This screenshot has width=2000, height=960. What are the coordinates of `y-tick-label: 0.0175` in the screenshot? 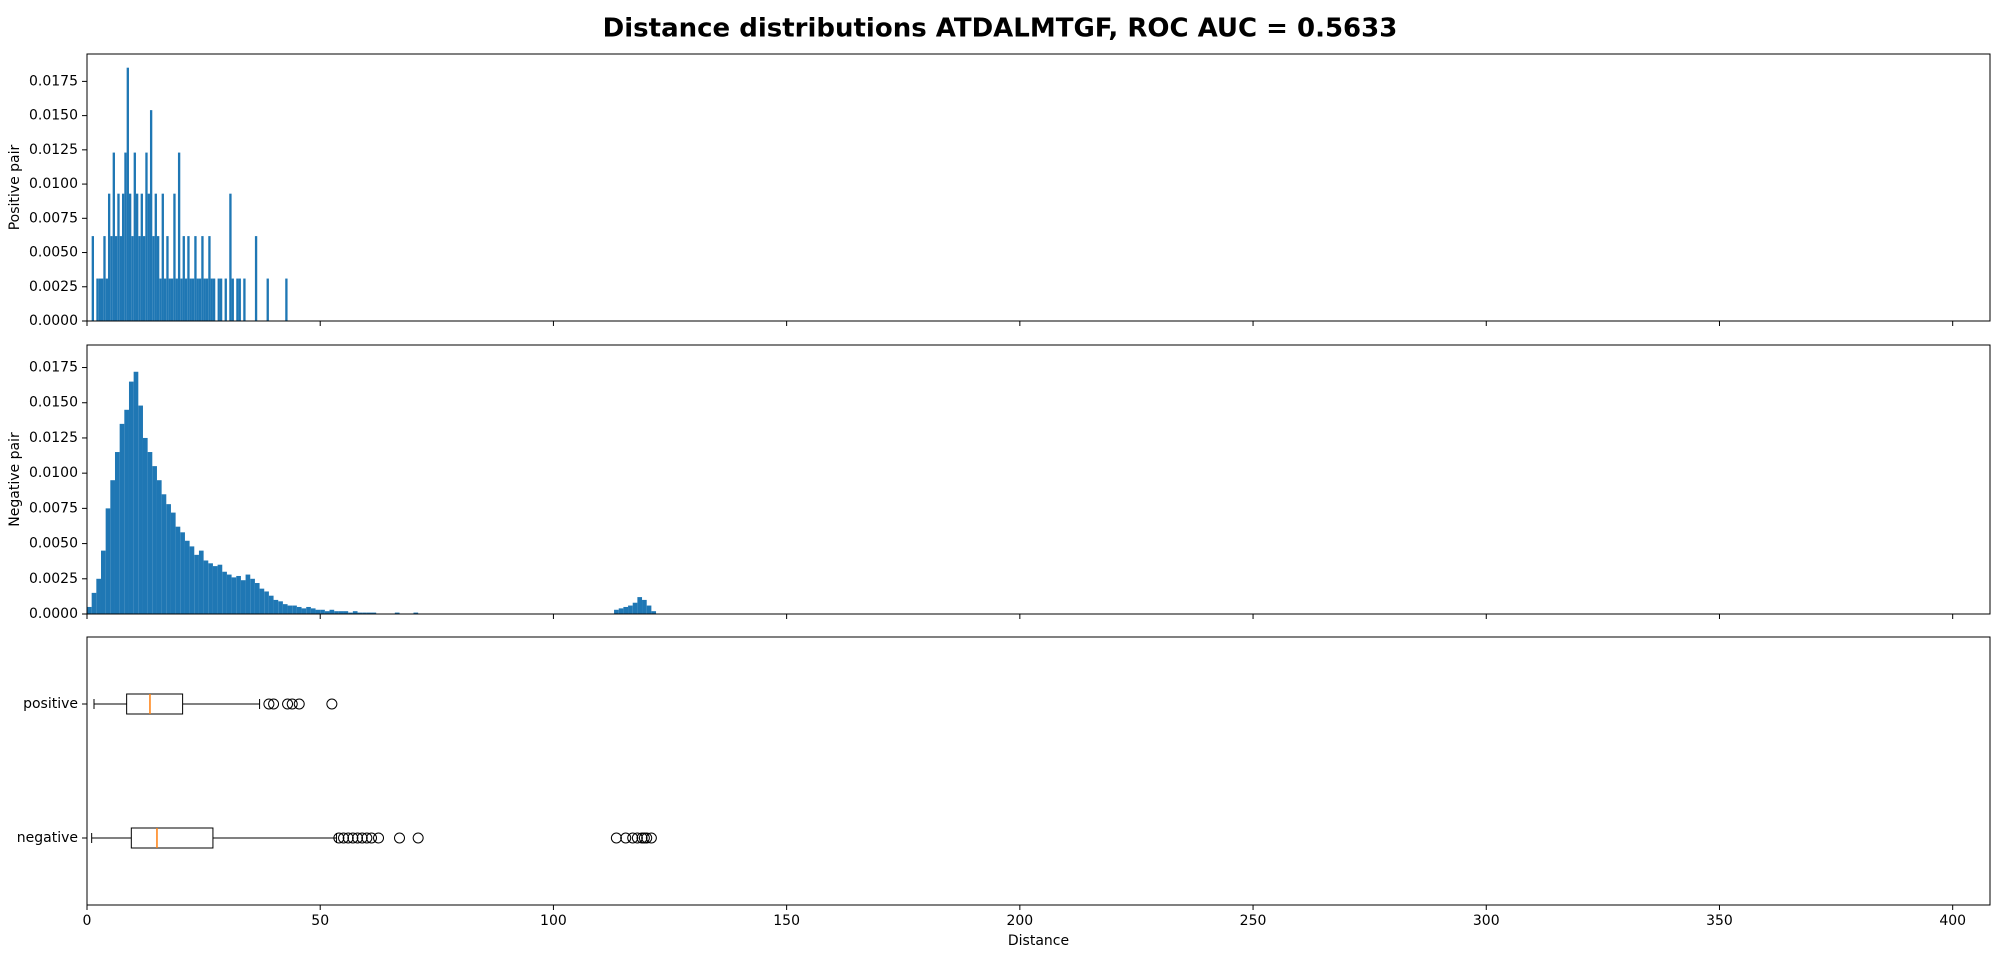 It's located at (53, 81).